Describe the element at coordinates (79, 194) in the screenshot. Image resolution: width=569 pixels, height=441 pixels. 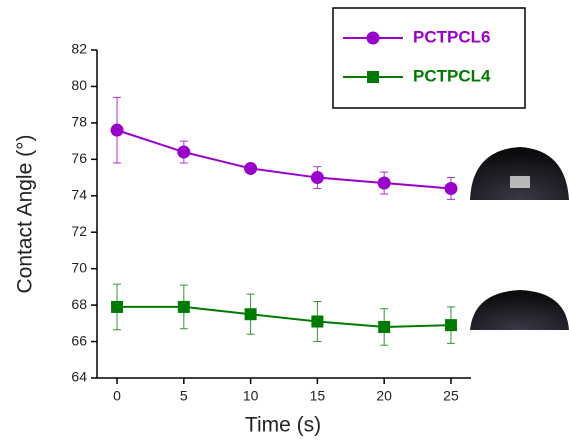
I see `y-tick-label: 74` at that location.